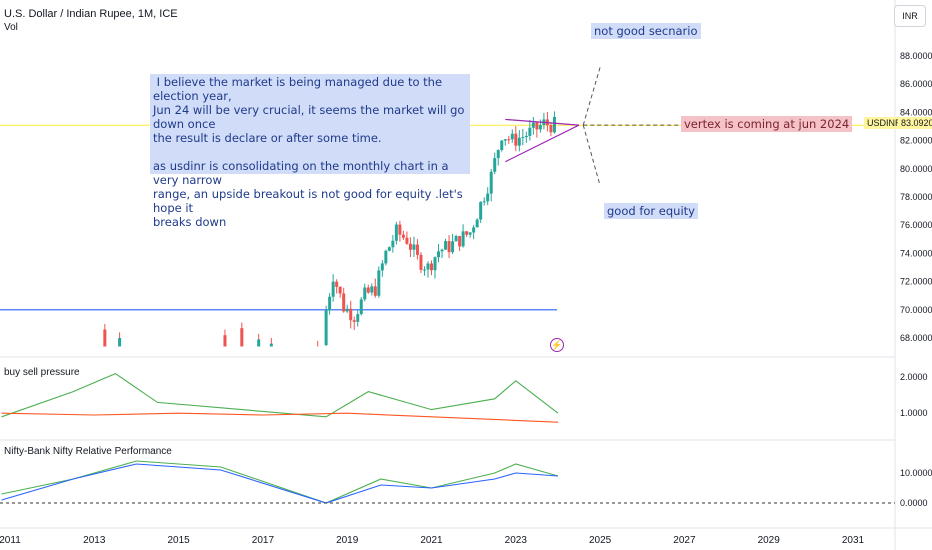  Describe the element at coordinates (91, 14) in the screenshot. I see `symbol-title: U.S. Dollar / Indian Rupee, 1M, ICE` at that location.